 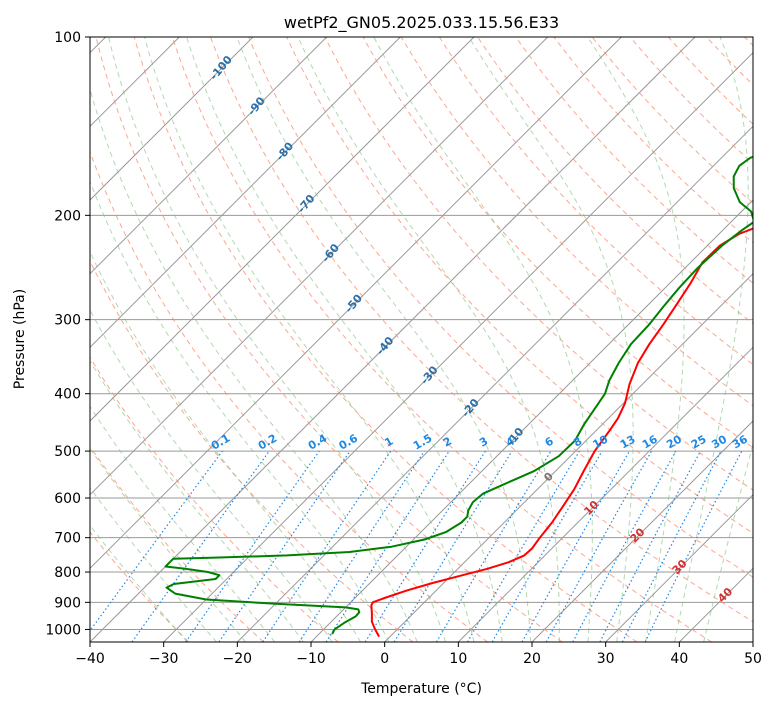 I want to click on x-tick-label: −10, so click(x=311, y=659).